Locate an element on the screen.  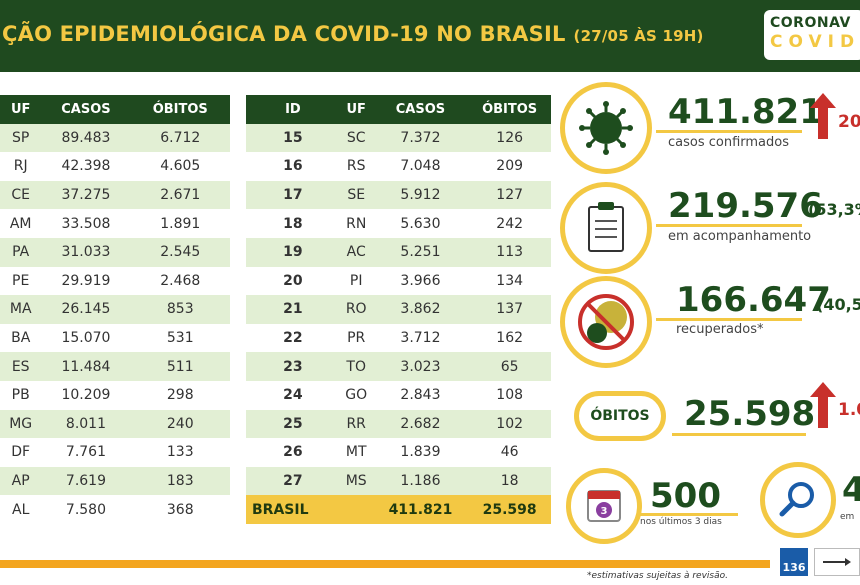
deaths-cell: 137 is located at coordinates (509, 309).